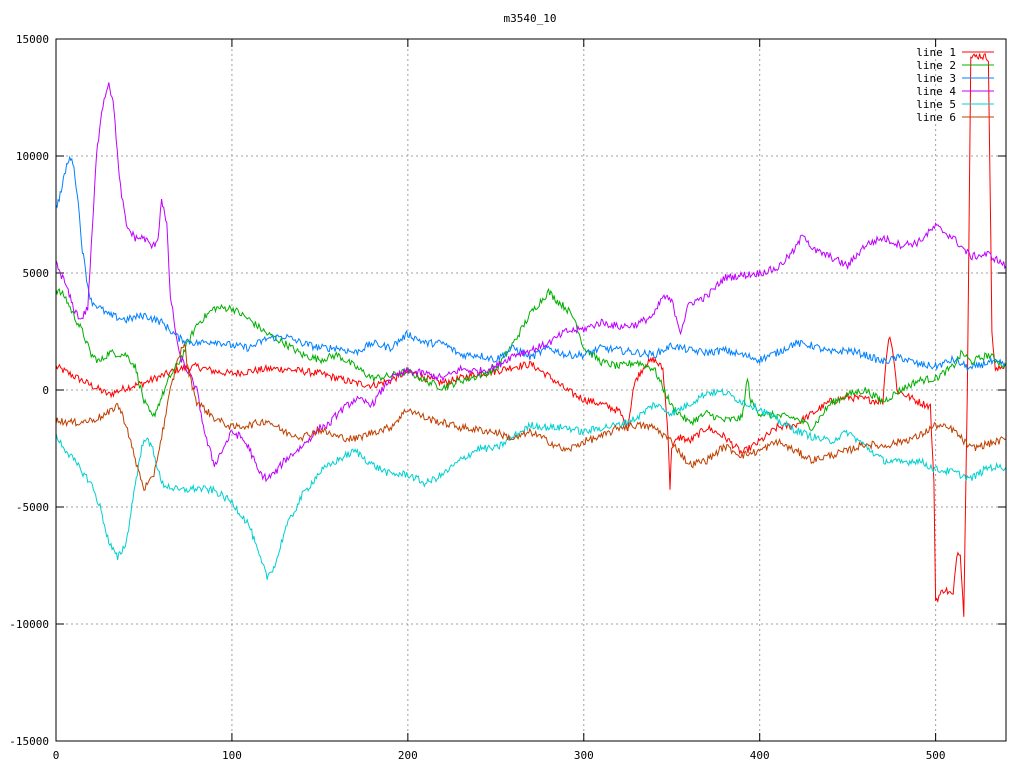 This screenshot has height=768, width=1024. I want to click on x-tick-label: 0, so click(56, 755).